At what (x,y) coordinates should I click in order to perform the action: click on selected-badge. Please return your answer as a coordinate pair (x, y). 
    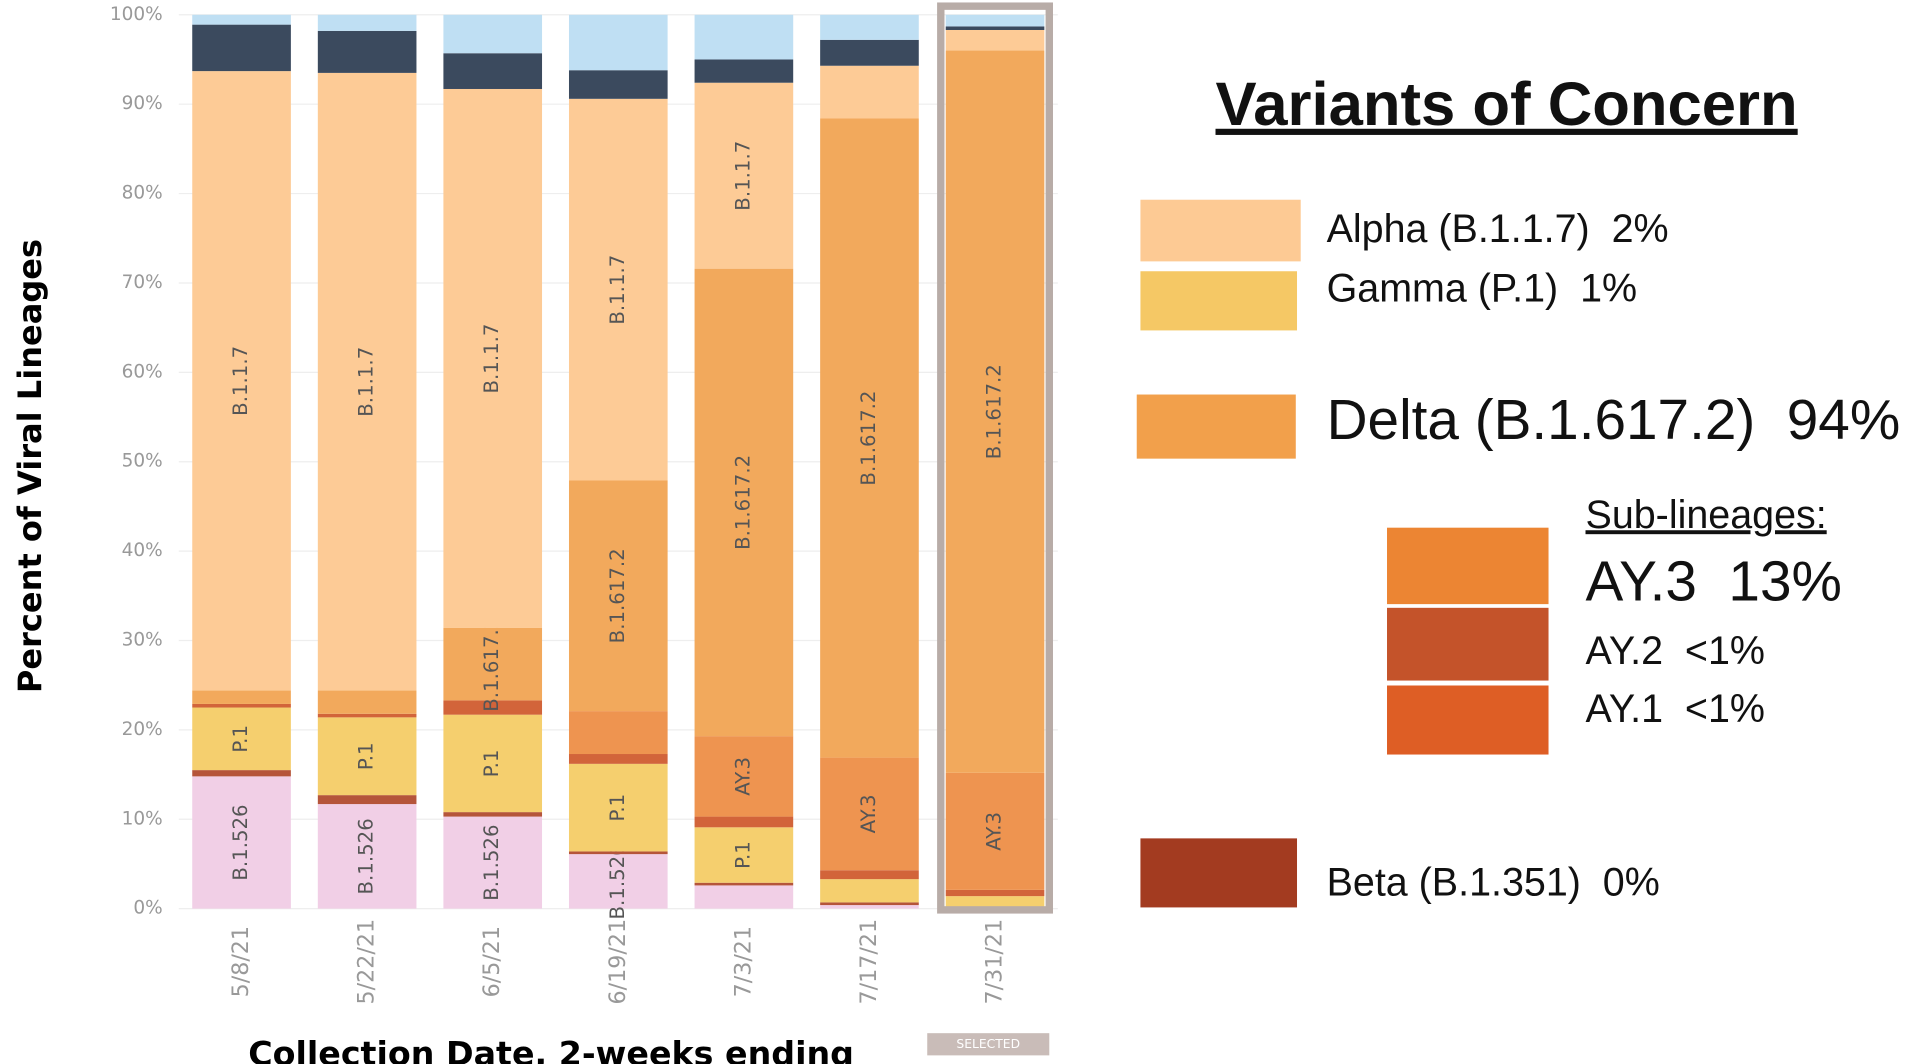
    Looking at the image, I should click on (988, 1044).